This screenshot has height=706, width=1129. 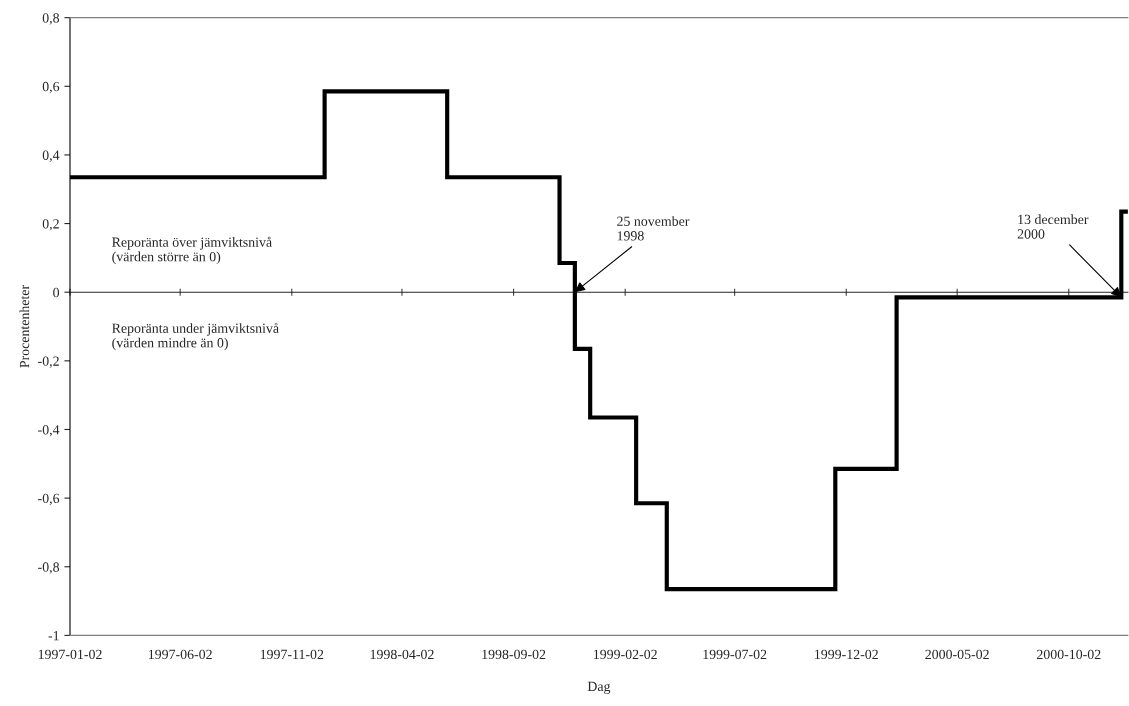 I want to click on x-tick-label: 1999-12-02, so click(x=846, y=654).